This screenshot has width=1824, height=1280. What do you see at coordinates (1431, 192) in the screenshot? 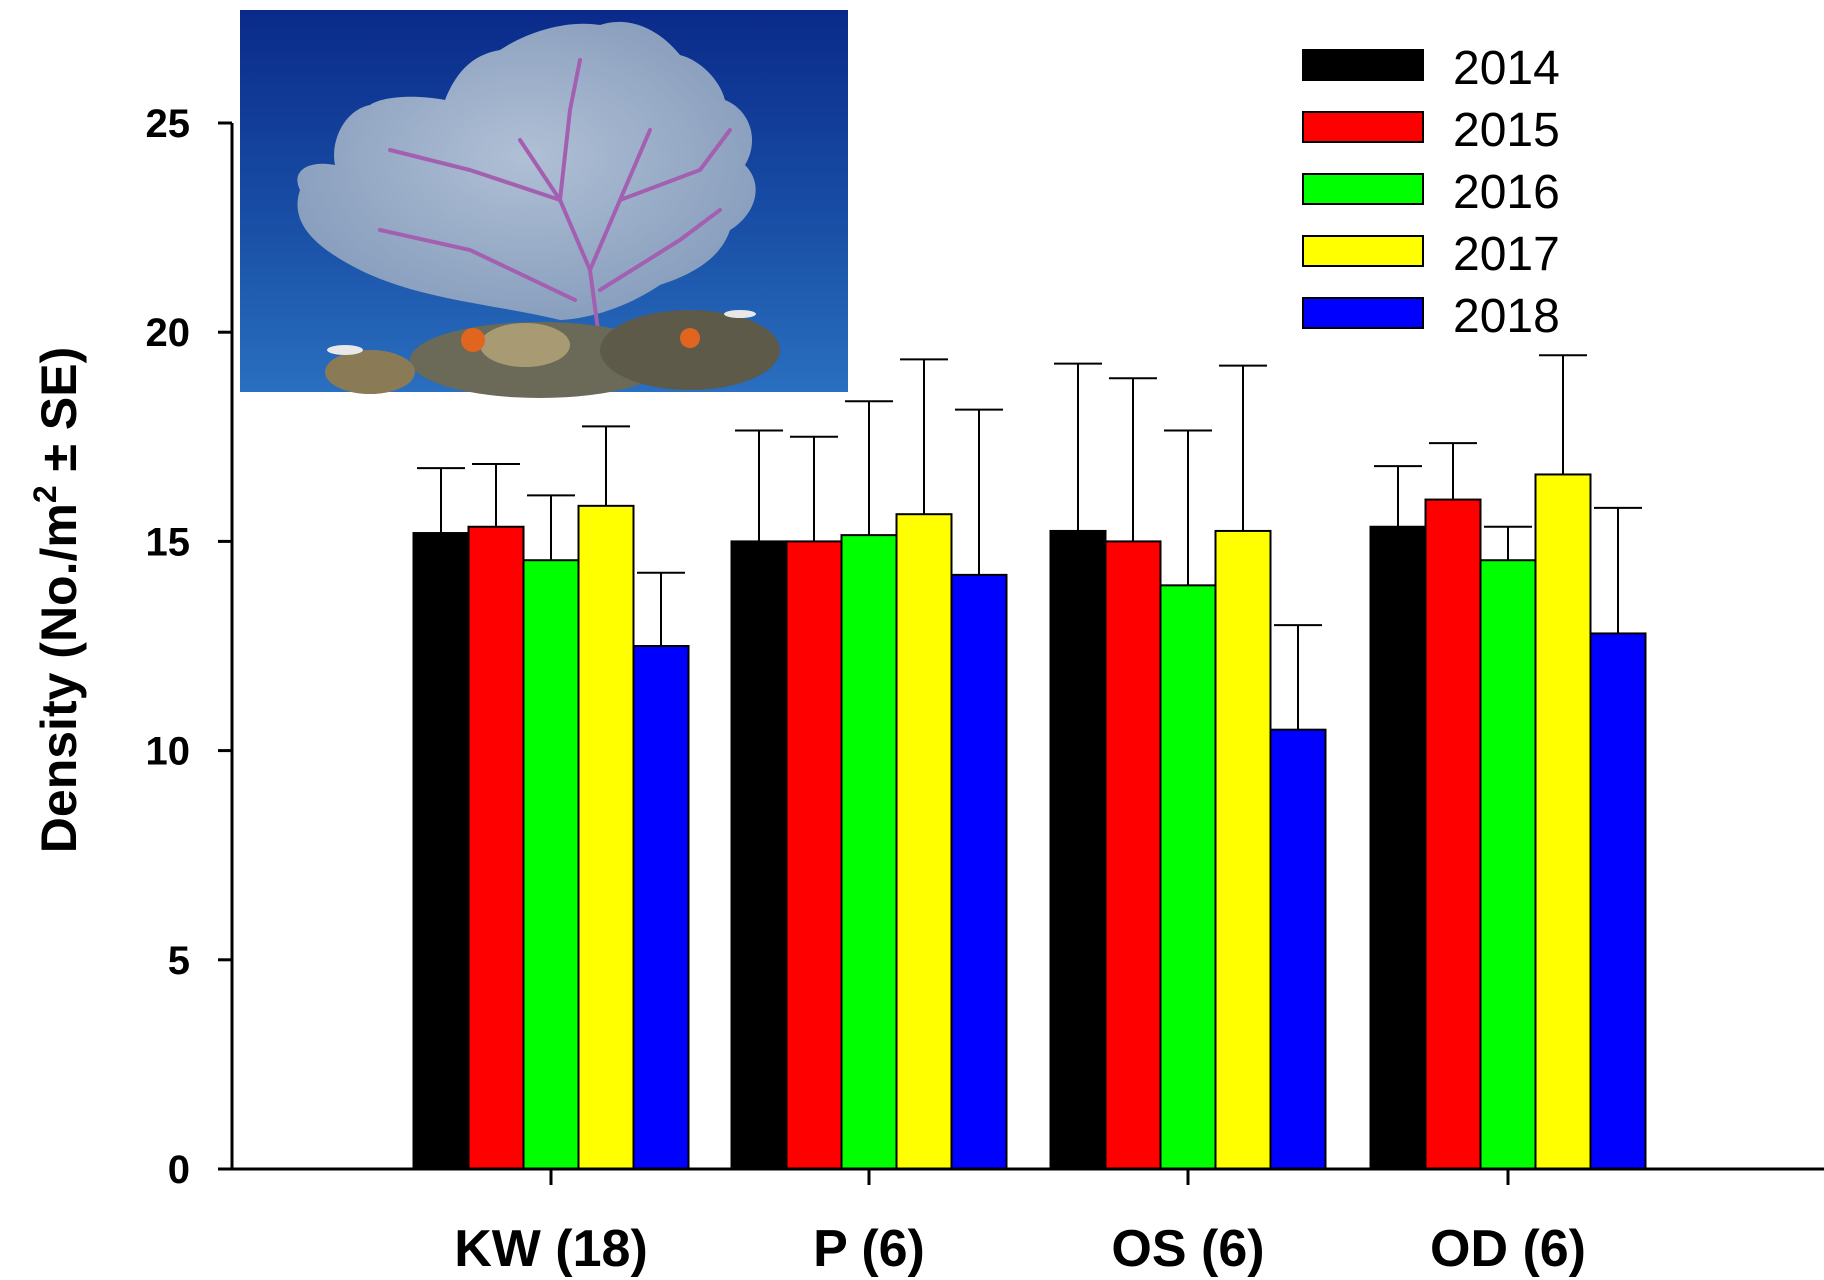
I see `legend: 2014 2015 2016 2017 2018` at bounding box center [1431, 192].